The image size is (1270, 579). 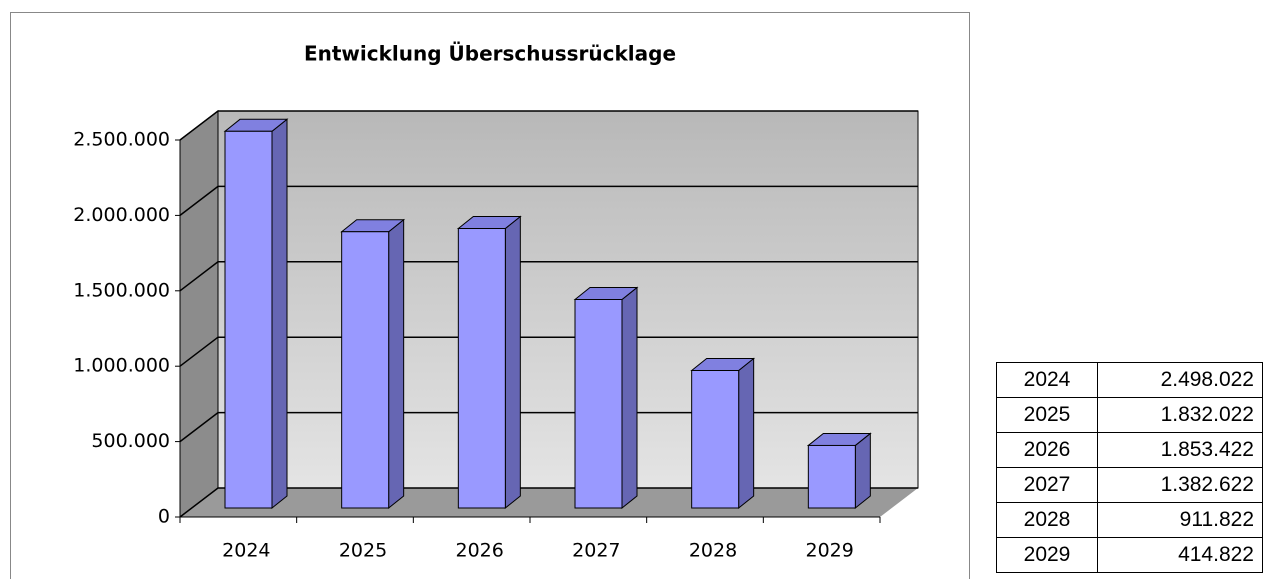 I want to click on chart-title: Entwicklung Überschussrücklage, so click(x=490, y=54).